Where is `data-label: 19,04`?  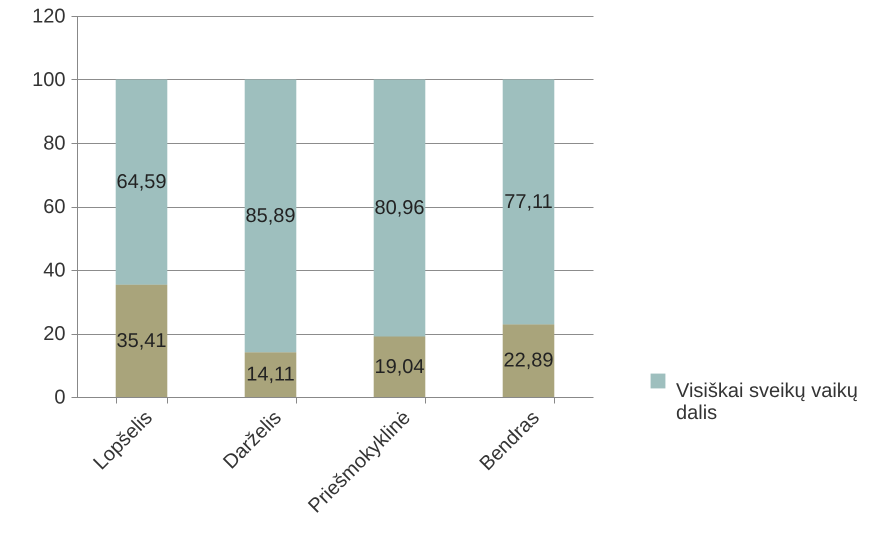 data-label: 19,04 is located at coordinates (399, 367).